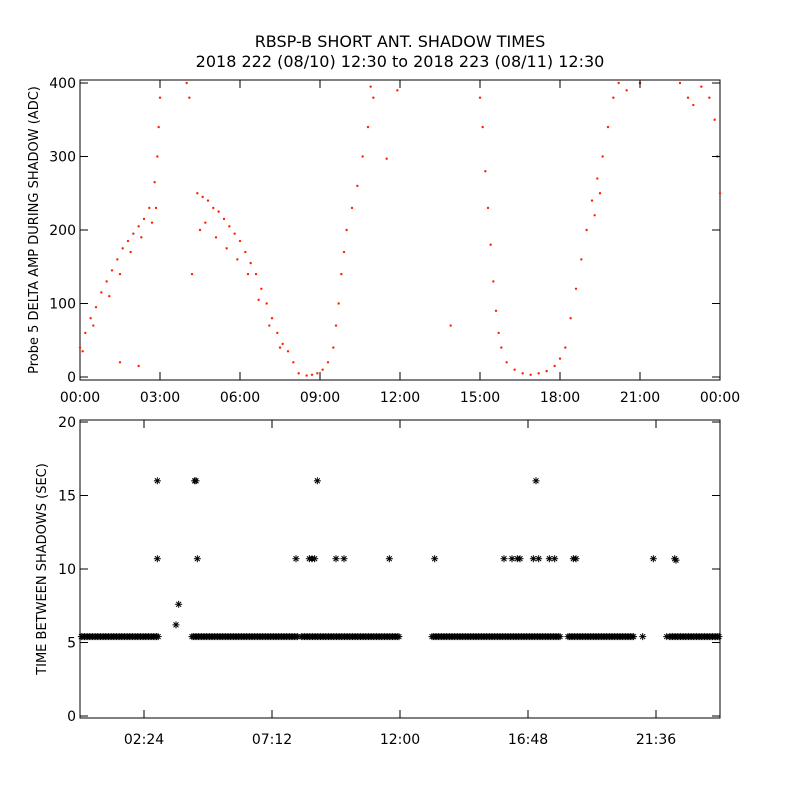 This screenshot has height=800, width=800. I want to click on bottom-x-tick-label: 07:12, so click(272, 740).